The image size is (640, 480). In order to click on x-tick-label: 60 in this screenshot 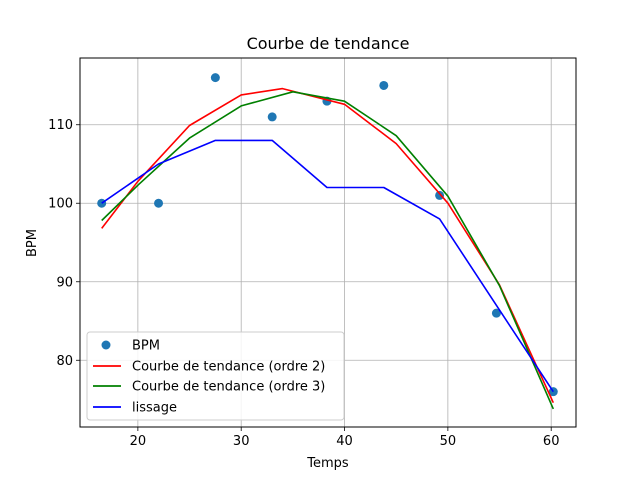, I will do `click(551, 441)`.